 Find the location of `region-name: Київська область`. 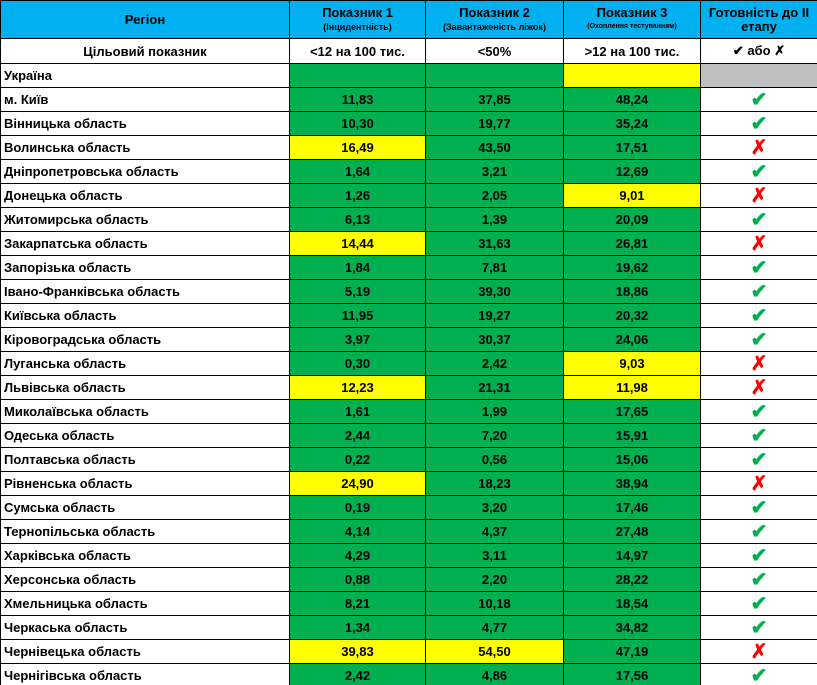

region-name: Київська область is located at coordinates (145, 315).